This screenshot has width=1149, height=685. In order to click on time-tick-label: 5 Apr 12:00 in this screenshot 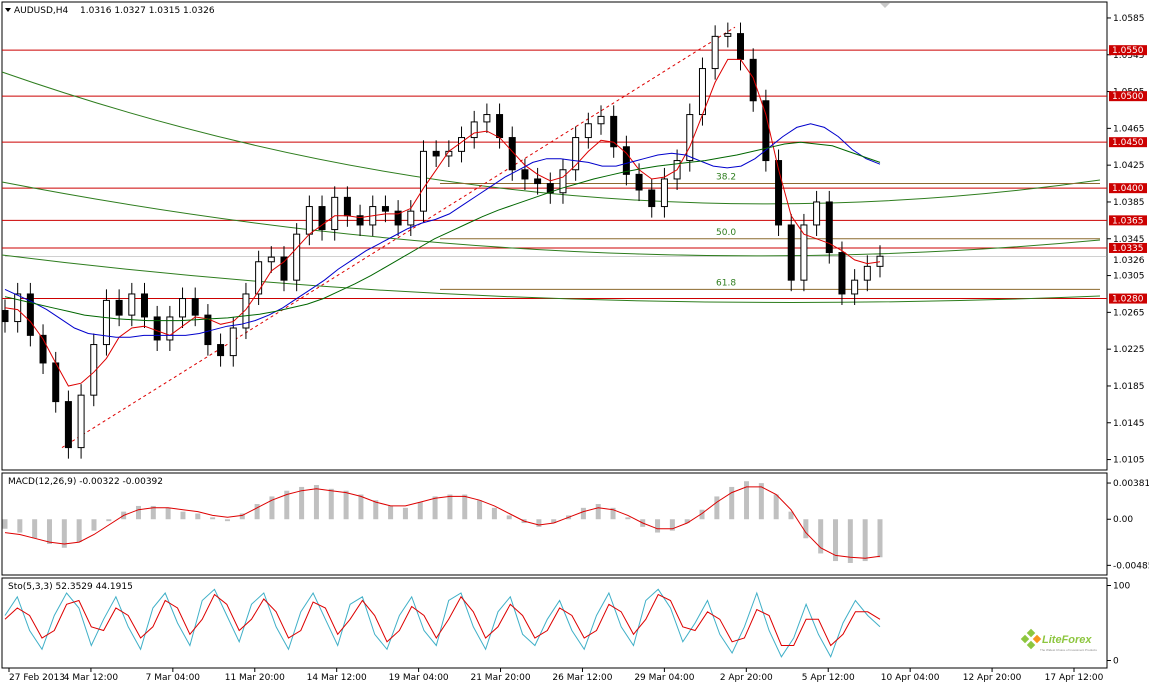, I will do `click(828, 678)`.